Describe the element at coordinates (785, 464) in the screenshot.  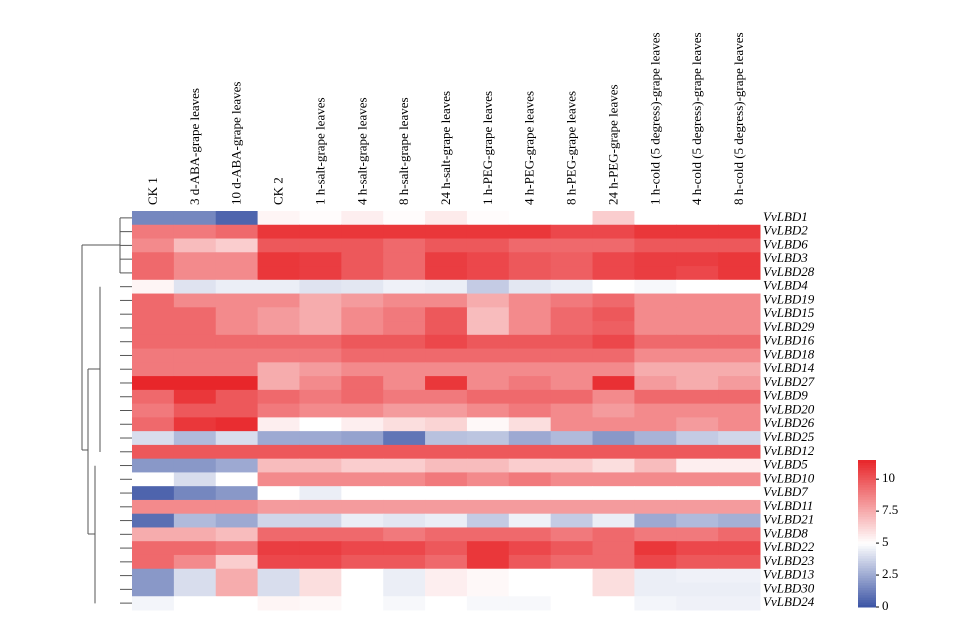
I see `row-label: VvLBD5` at that location.